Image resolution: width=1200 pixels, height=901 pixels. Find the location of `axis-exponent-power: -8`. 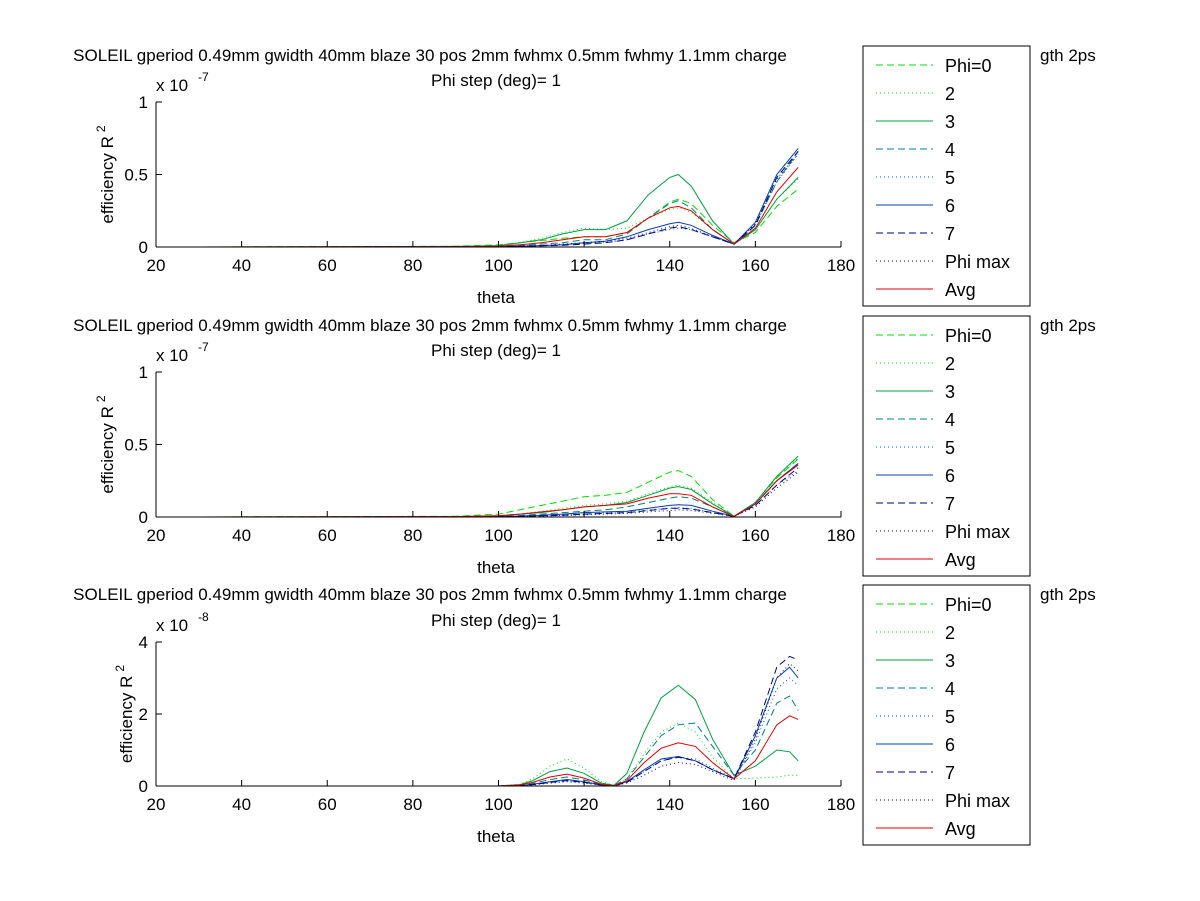

axis-exponent-power: -8 is located at coordinates (203, 617).